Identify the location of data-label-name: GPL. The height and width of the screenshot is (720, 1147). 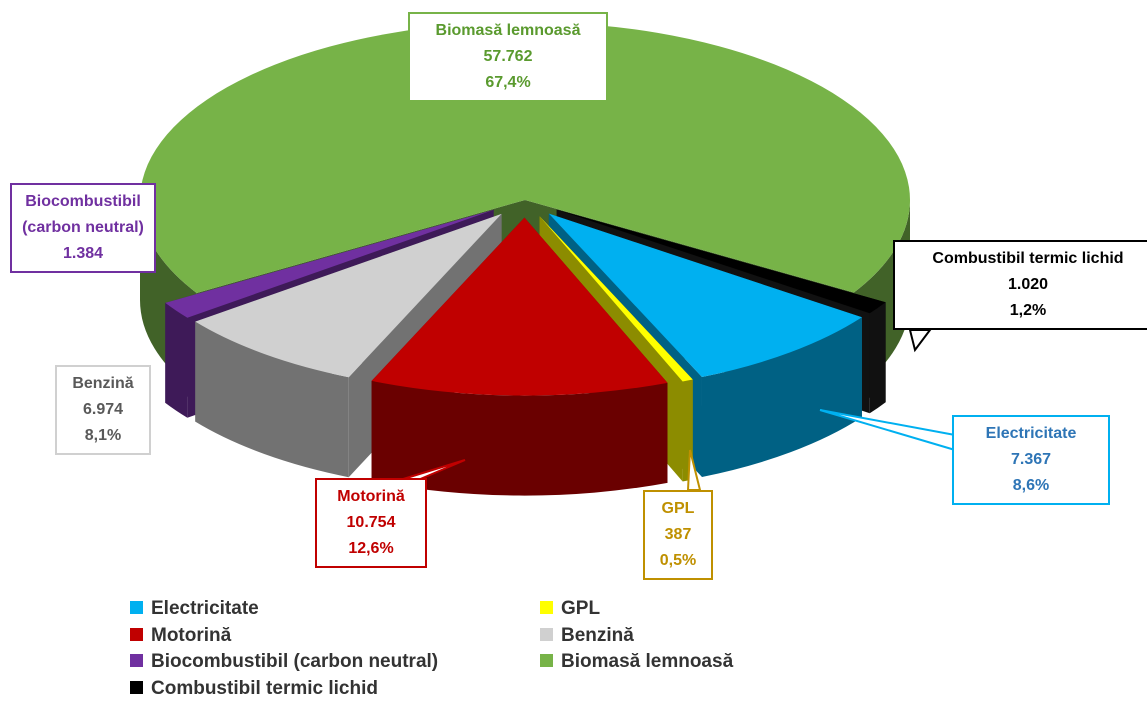
(678, 508).